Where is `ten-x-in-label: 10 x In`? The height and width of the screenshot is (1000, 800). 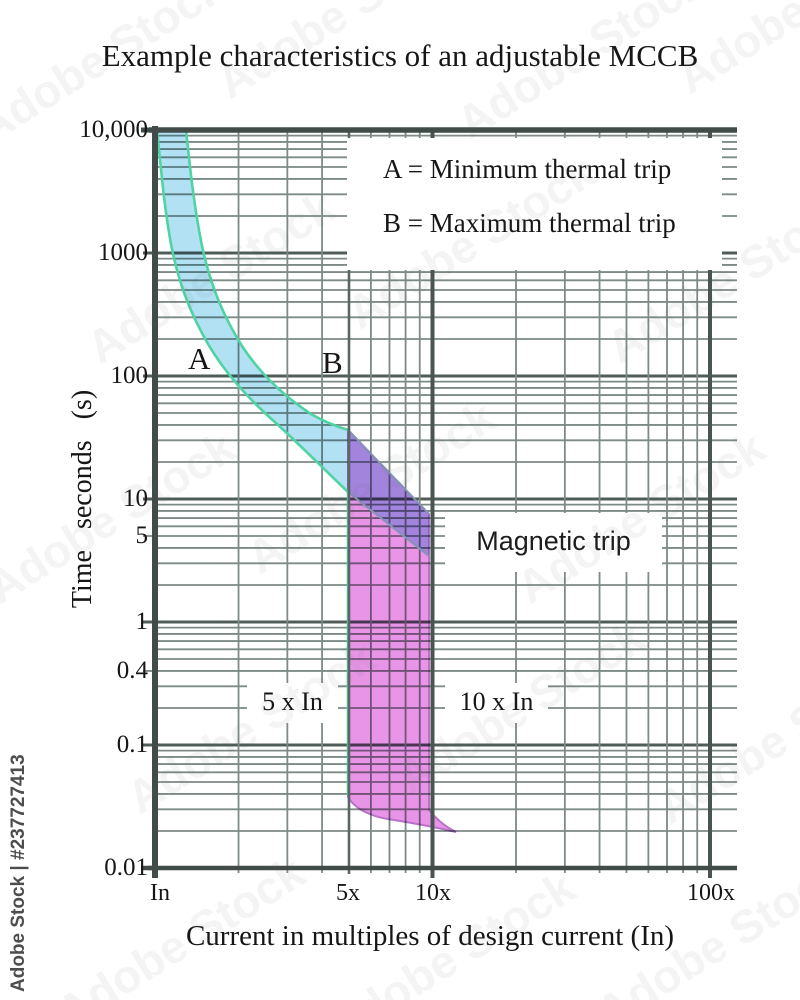
ten-x-in-label: 10 x In is located at coordinates (496, 701).